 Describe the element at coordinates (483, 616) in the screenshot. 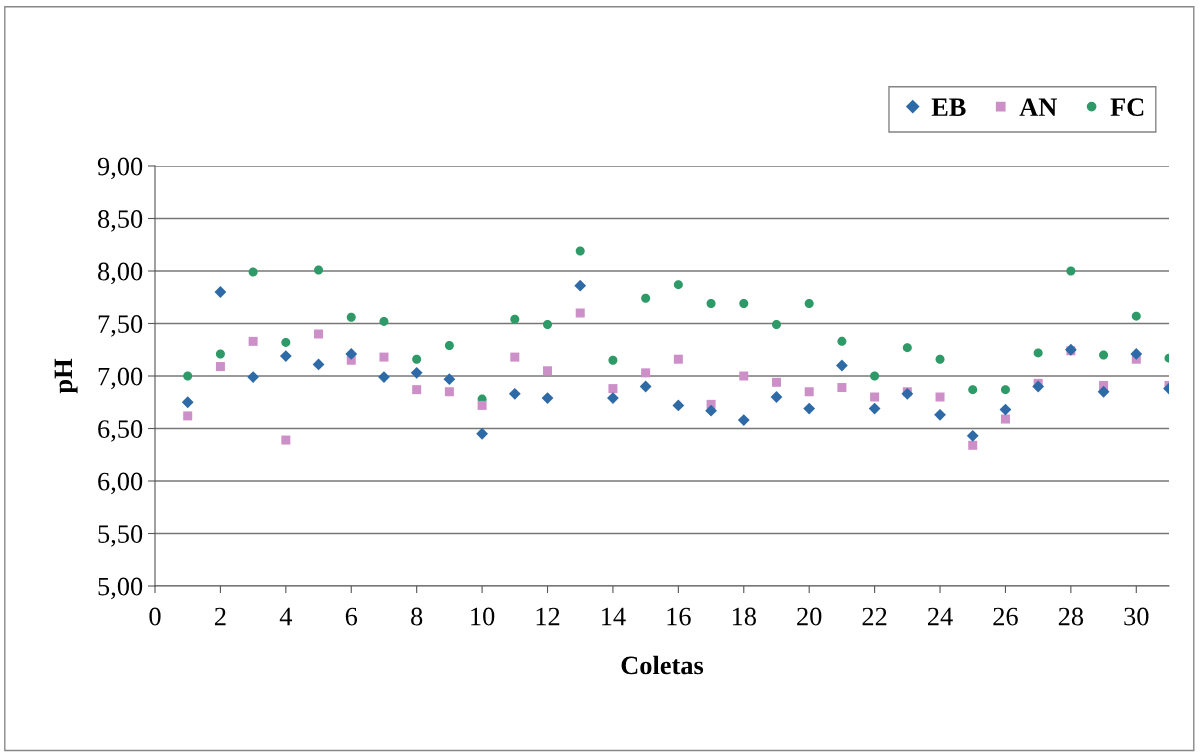

I see `x-tick-label: 10` at that location.